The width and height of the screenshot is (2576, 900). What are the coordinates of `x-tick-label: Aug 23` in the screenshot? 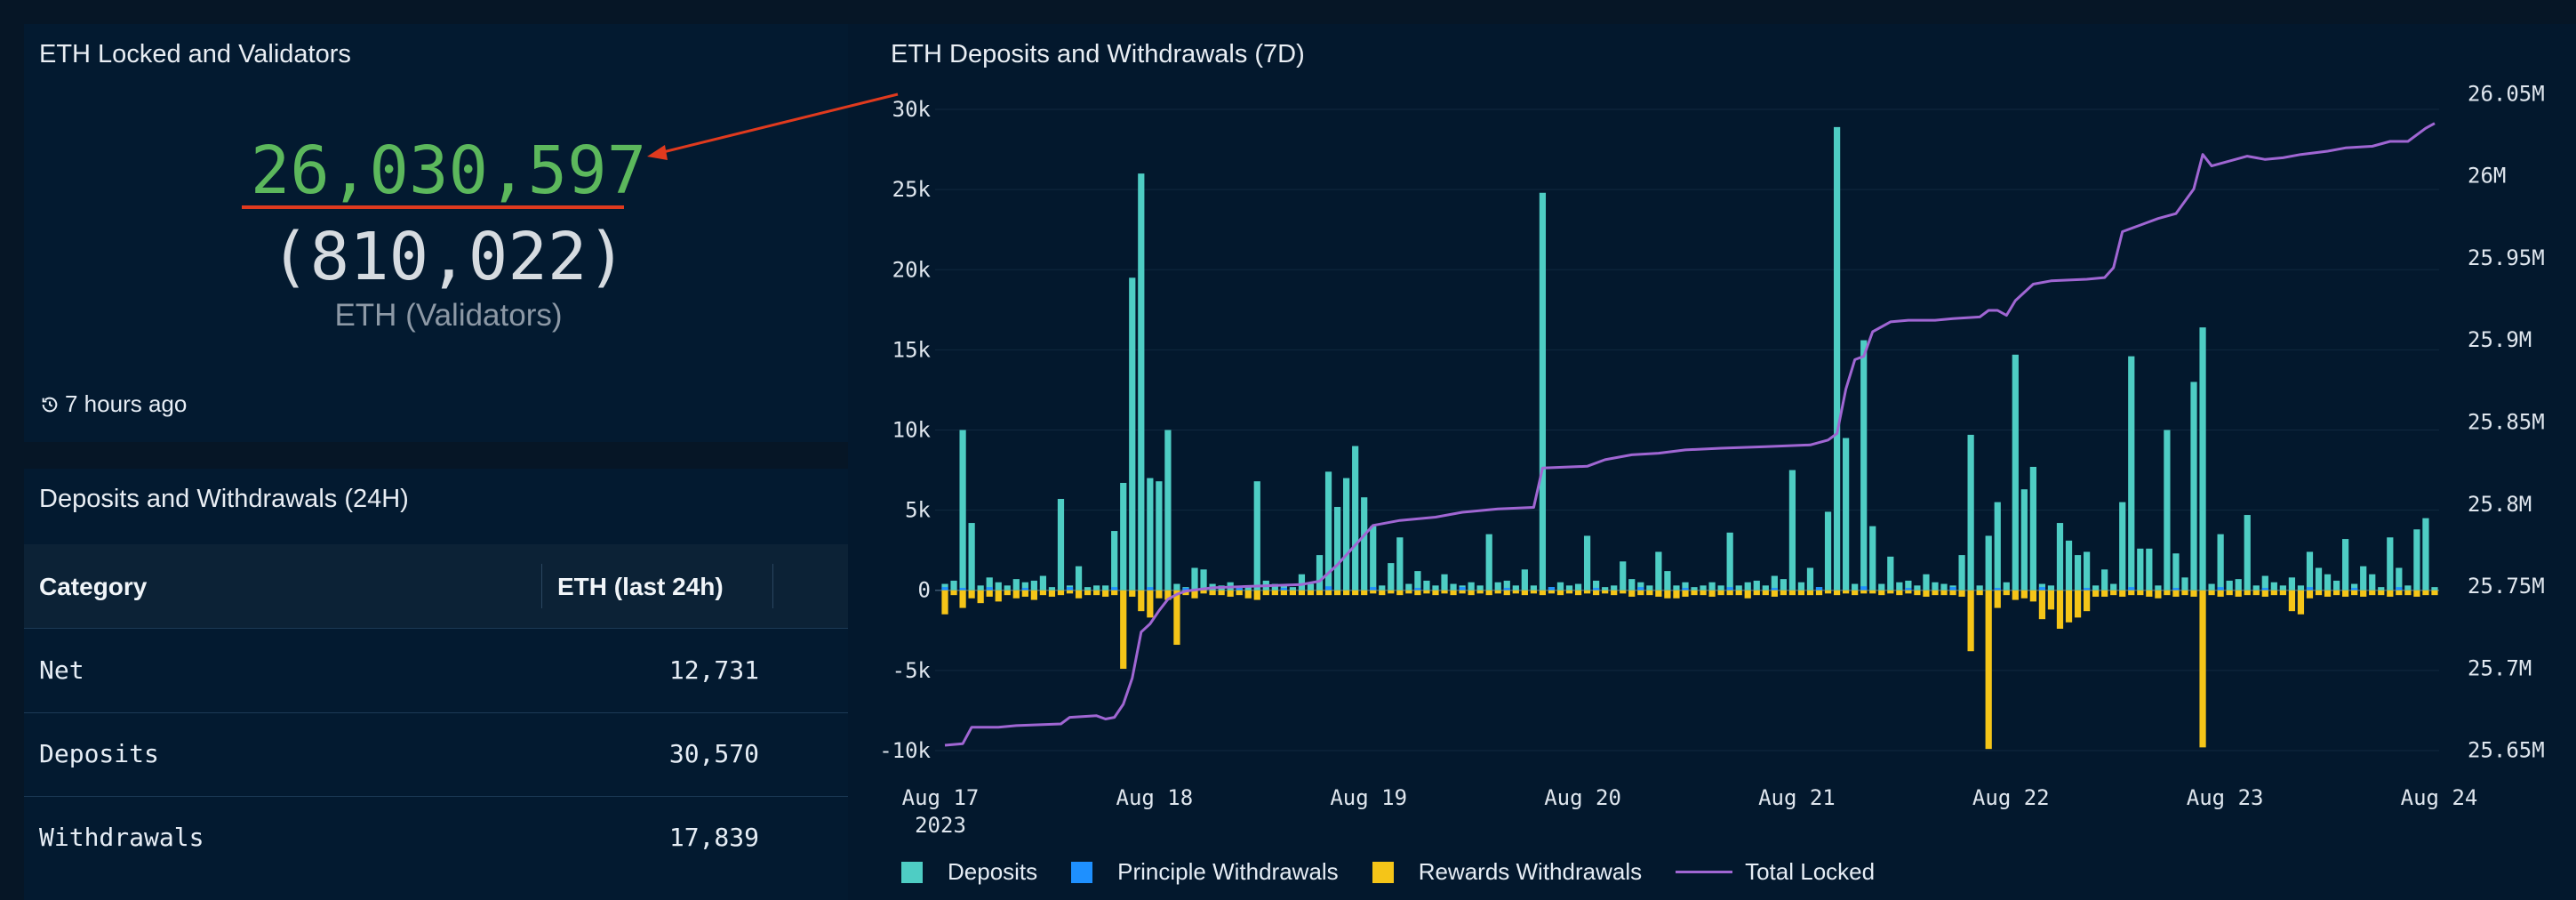 It's located at (2225, 797).